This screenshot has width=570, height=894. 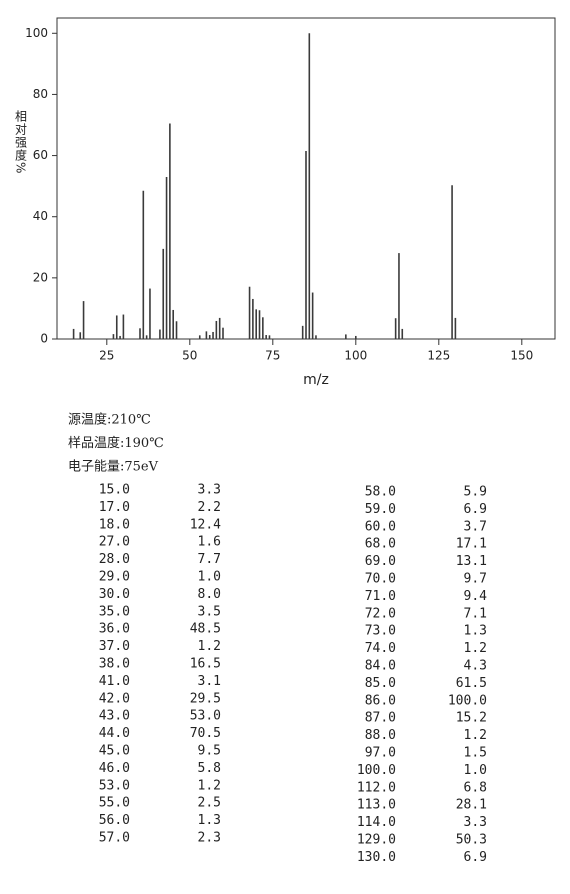 I want to click on x-tick-label: 125, so click(x=438, y=356).